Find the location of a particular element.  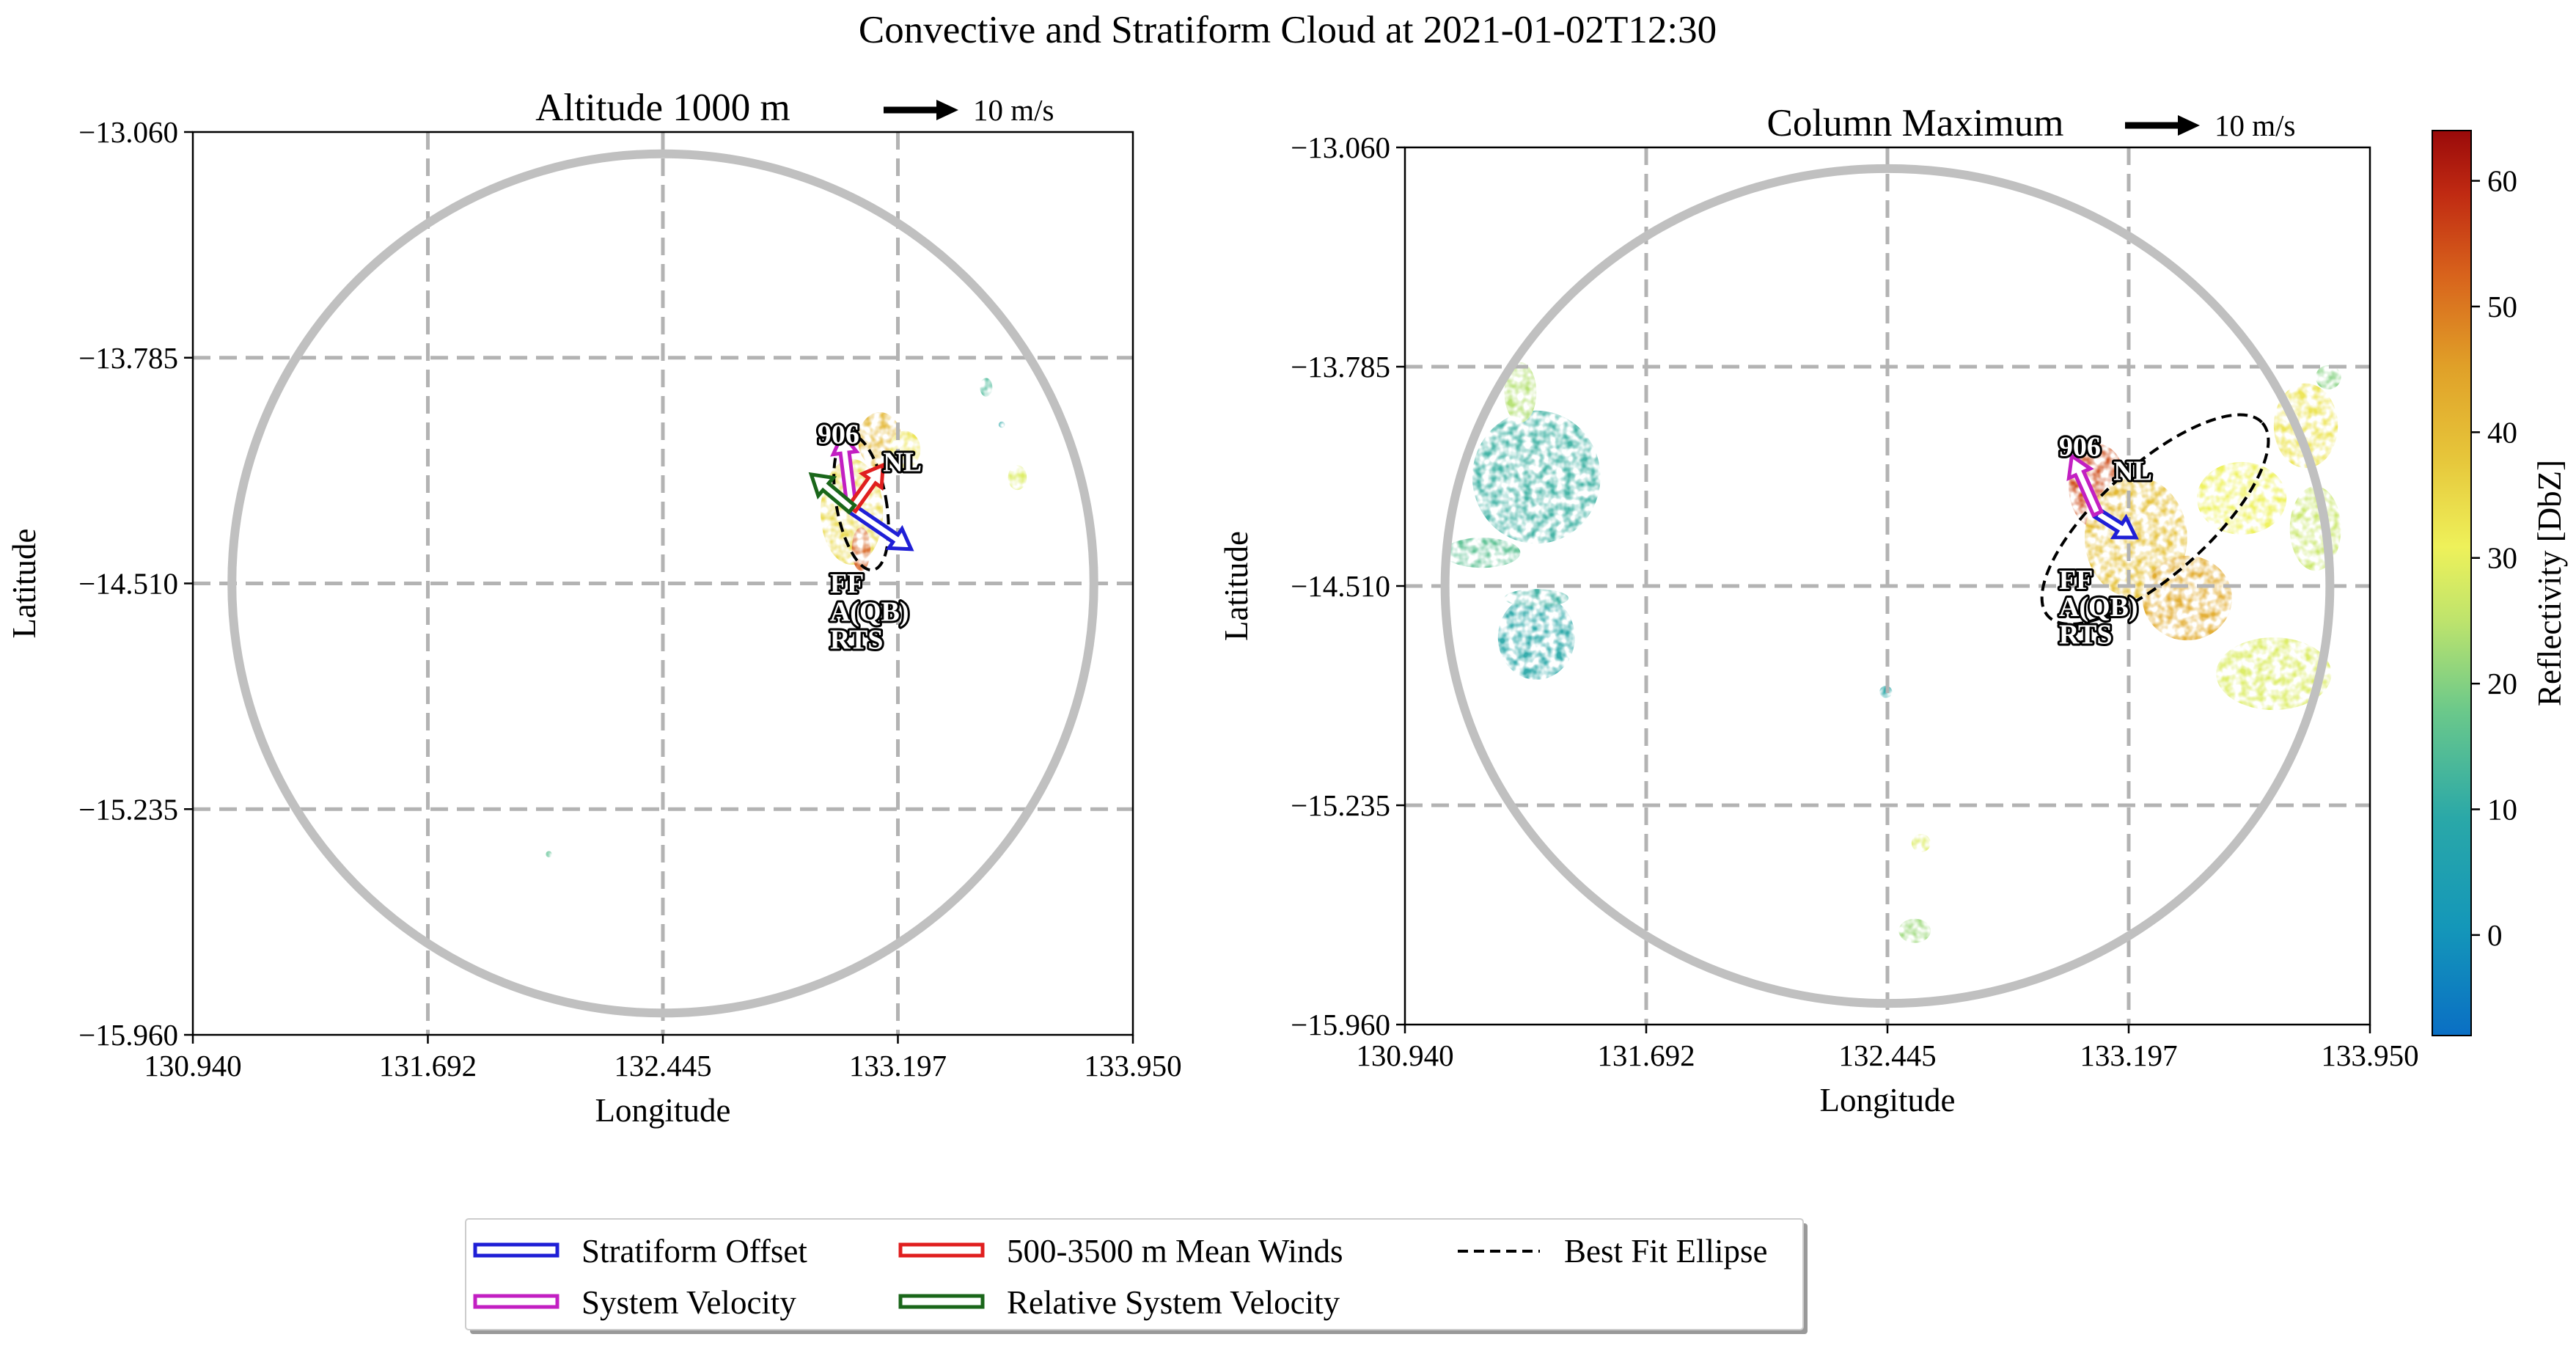

legend-entry-label: Stratiform Offset is located at coordinates (694, 1251).